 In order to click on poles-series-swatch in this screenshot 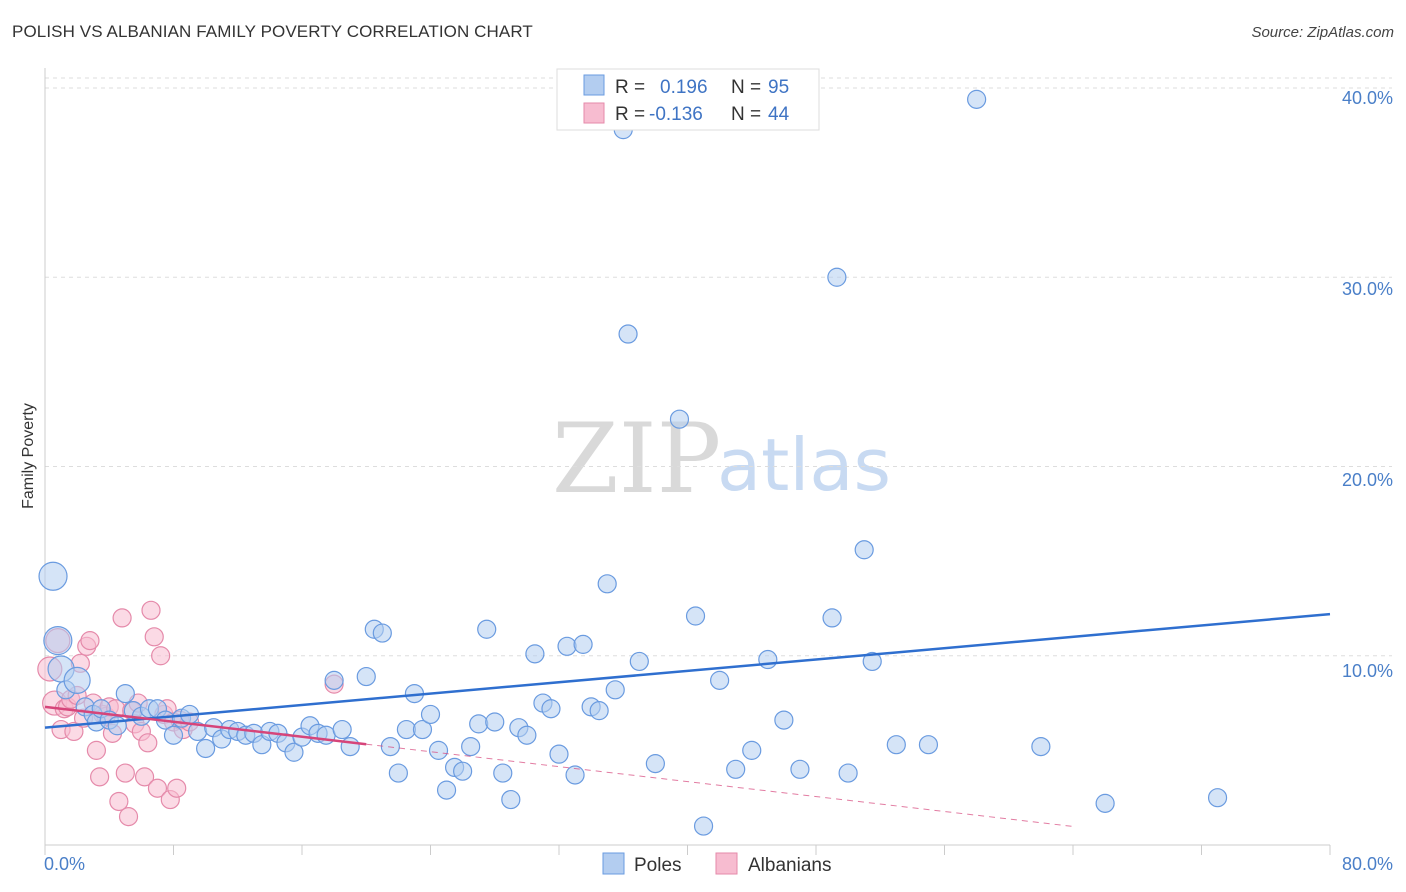, I will do `click(613, 863)`.